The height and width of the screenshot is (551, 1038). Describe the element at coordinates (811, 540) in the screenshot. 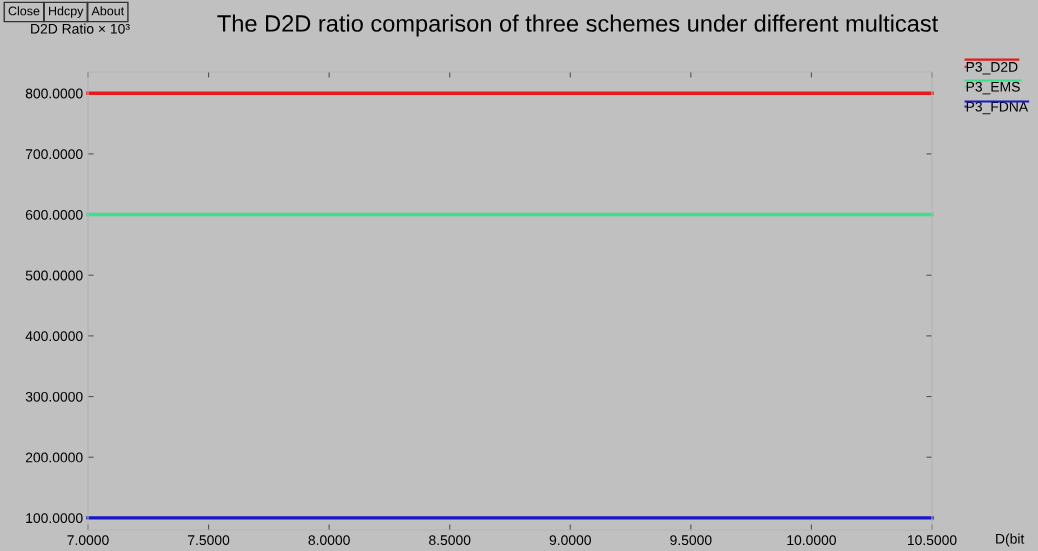

I see `x-tick-label: 10.0000` at that location.